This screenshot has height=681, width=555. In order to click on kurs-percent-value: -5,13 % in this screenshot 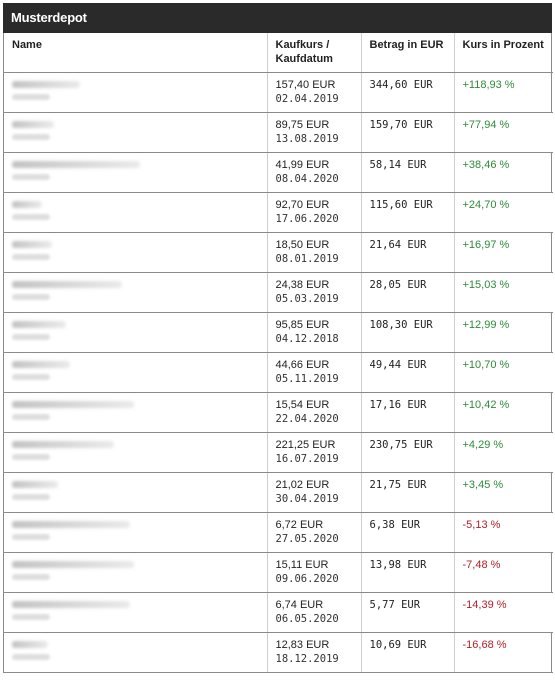, I will do `click(481, 525)`.